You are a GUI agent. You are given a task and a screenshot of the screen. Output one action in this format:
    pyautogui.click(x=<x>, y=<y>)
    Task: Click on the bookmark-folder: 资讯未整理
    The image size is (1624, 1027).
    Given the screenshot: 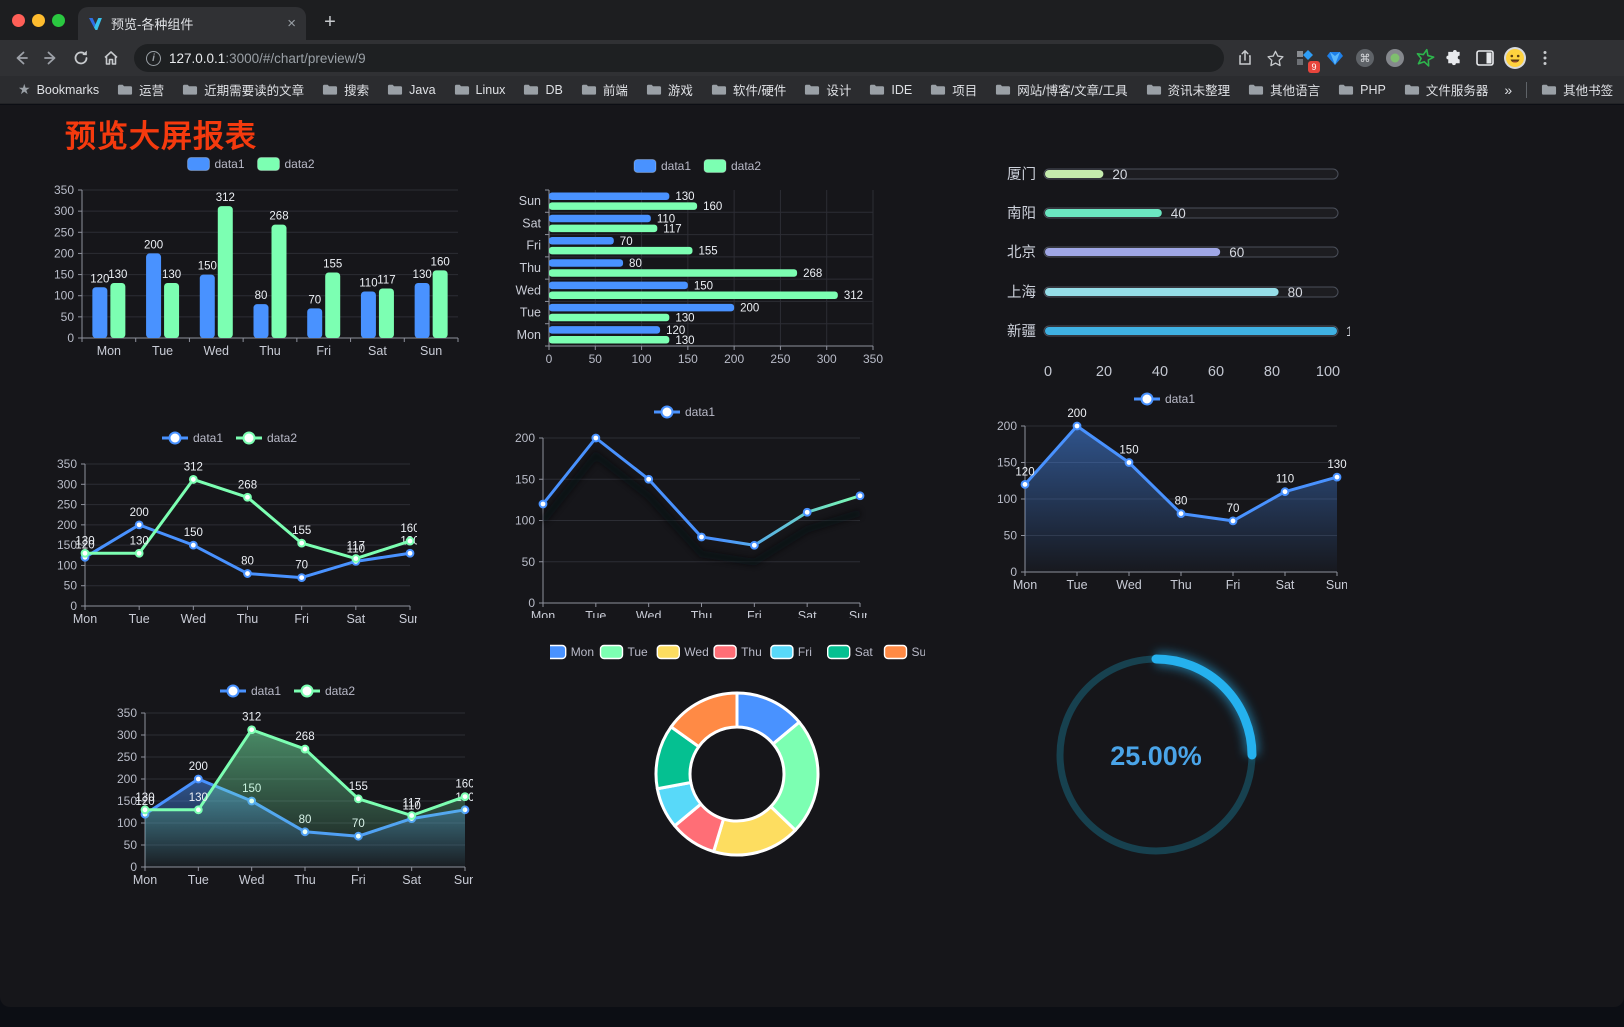 What is the action you would take?
    pyautogui.click(x=1188, y=89)
    